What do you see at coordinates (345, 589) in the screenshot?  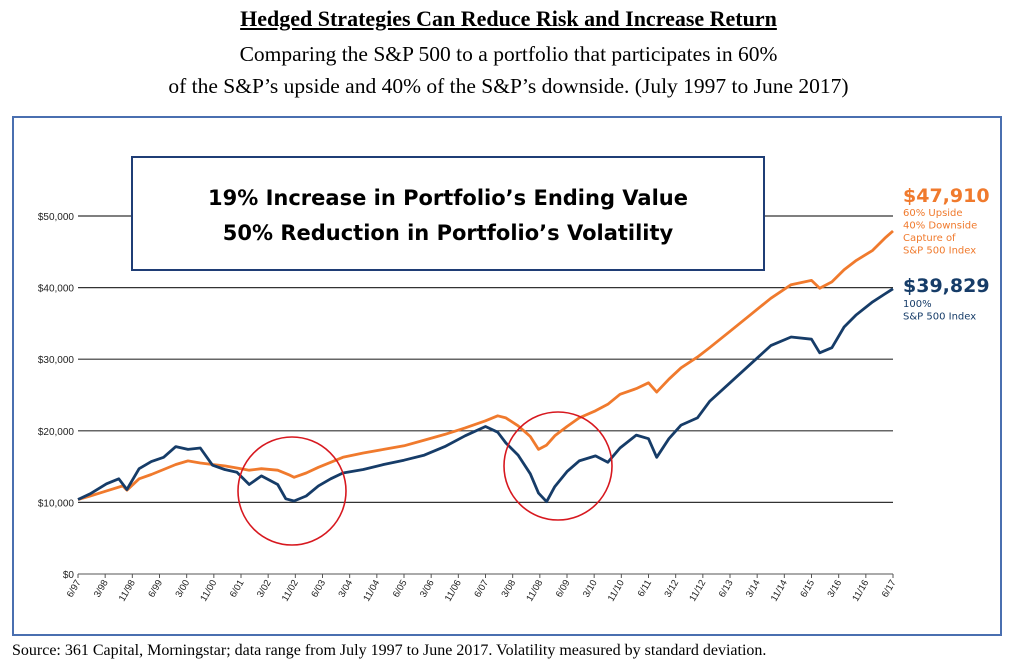 I see `x-tick-label: 3/04` at bounding box center [345, 589].